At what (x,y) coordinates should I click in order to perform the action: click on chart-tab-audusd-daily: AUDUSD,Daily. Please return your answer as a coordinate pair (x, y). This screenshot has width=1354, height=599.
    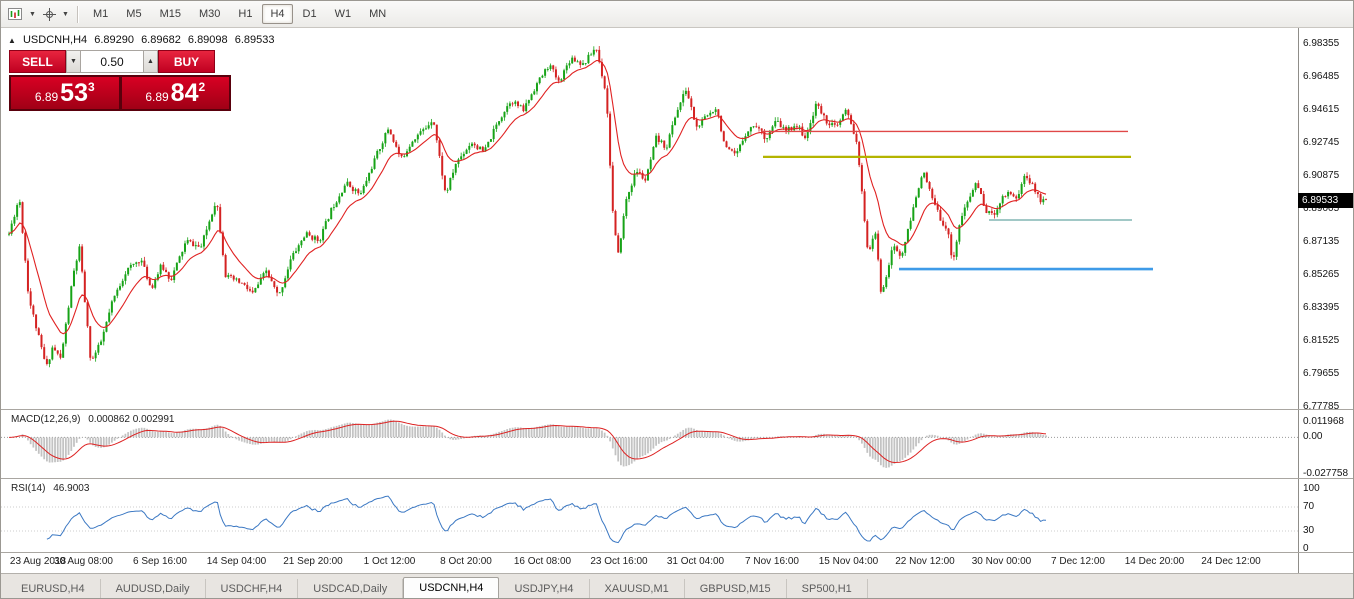
    Looking at the image, I should click on (153, 588).